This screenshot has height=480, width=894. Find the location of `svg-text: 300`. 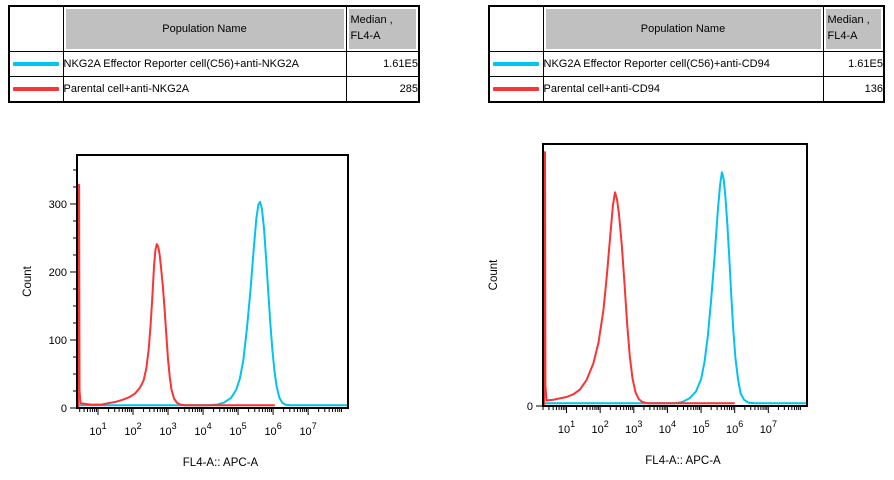

svg-text: 300 is located at coordinates (58, 205).